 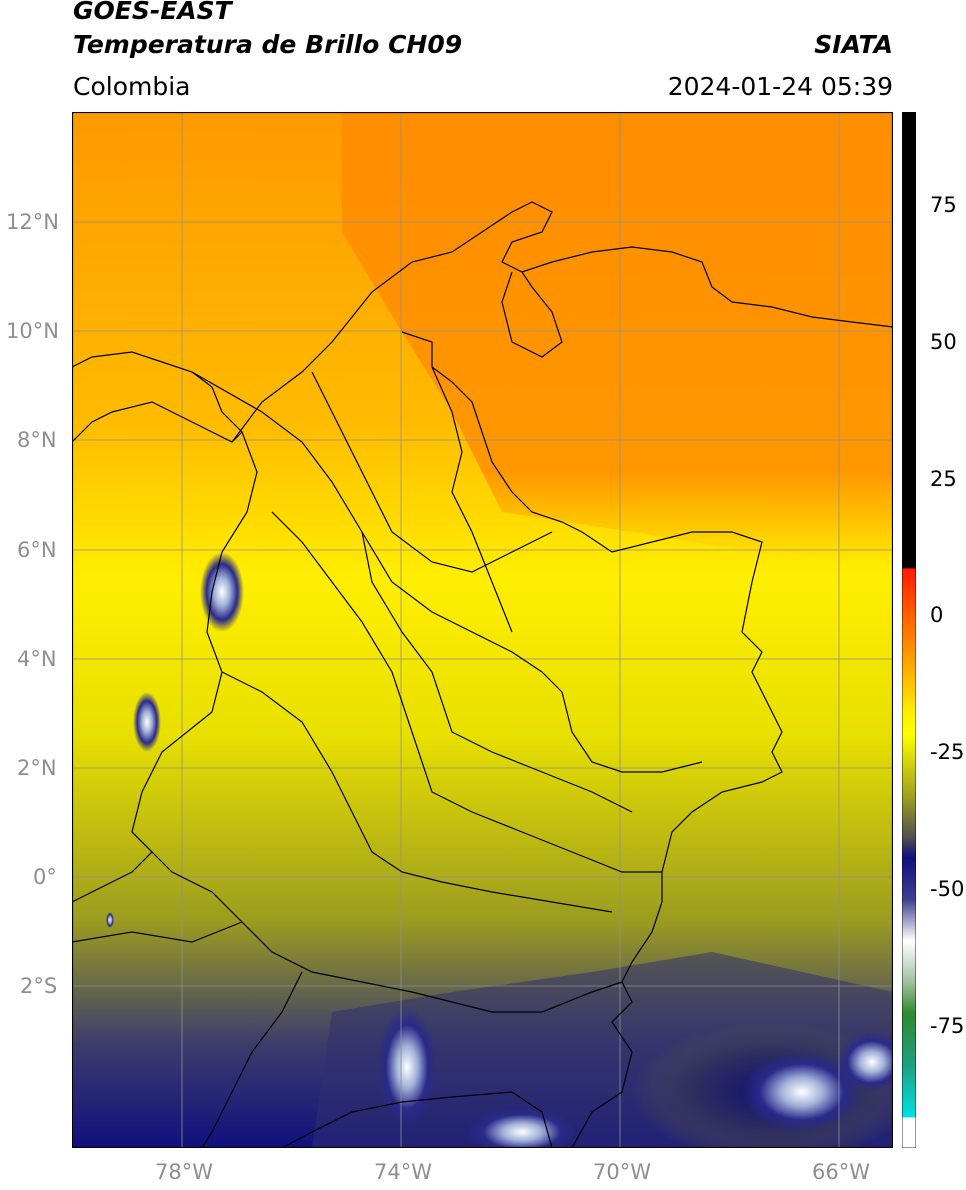 I want to click on lon-label-78w: 78°W, so click(x=184, y=1172).